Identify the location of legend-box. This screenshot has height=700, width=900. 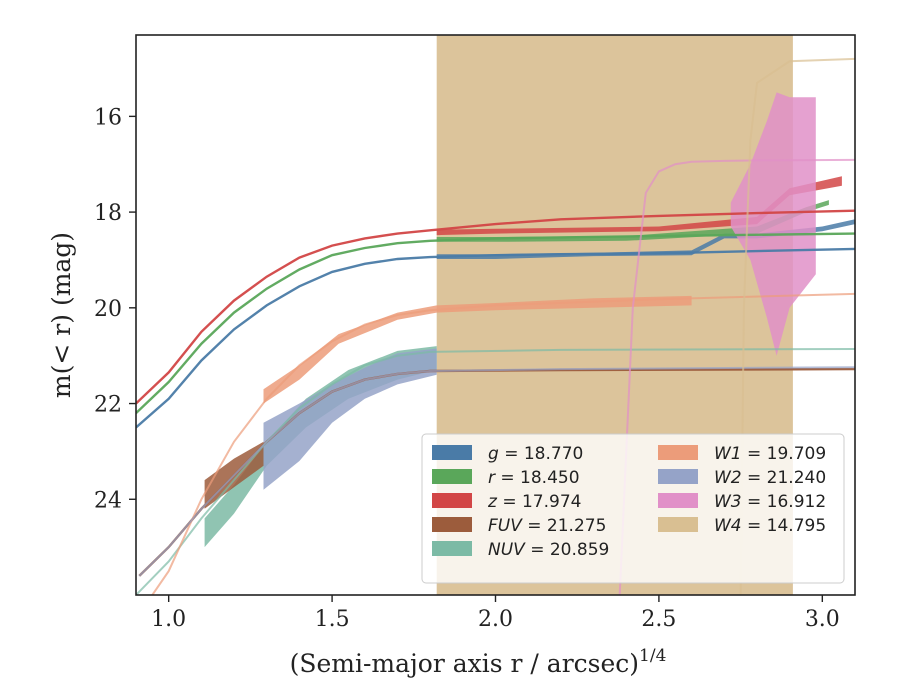
(633, 508).